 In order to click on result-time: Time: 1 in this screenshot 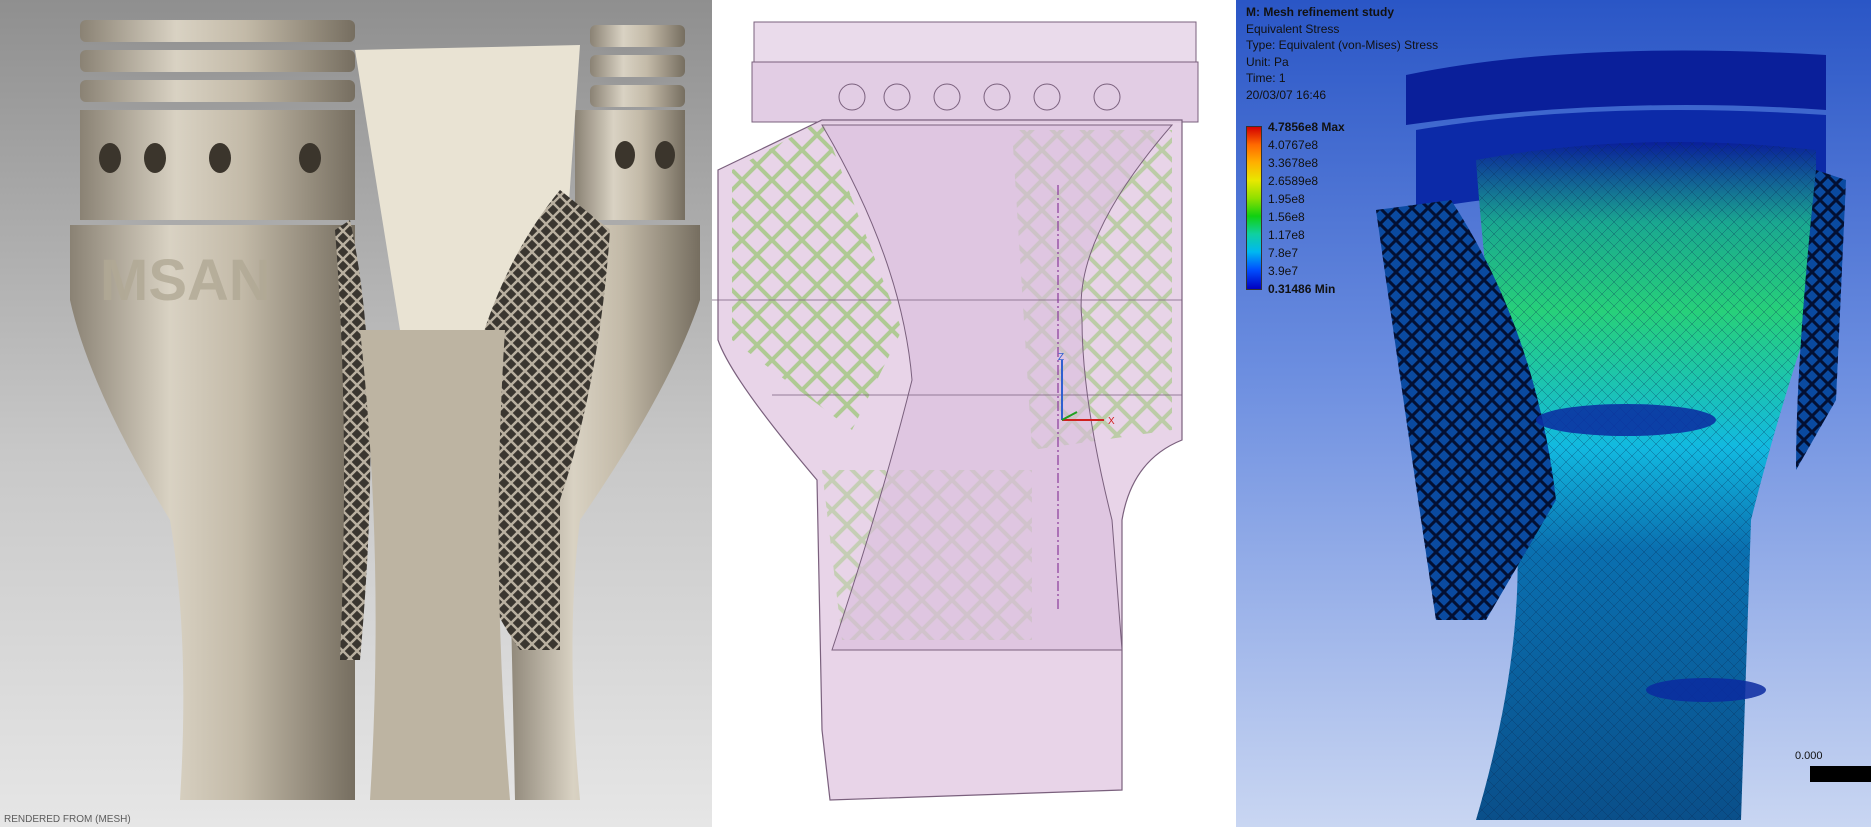, I will do `click(1266, 78)`.